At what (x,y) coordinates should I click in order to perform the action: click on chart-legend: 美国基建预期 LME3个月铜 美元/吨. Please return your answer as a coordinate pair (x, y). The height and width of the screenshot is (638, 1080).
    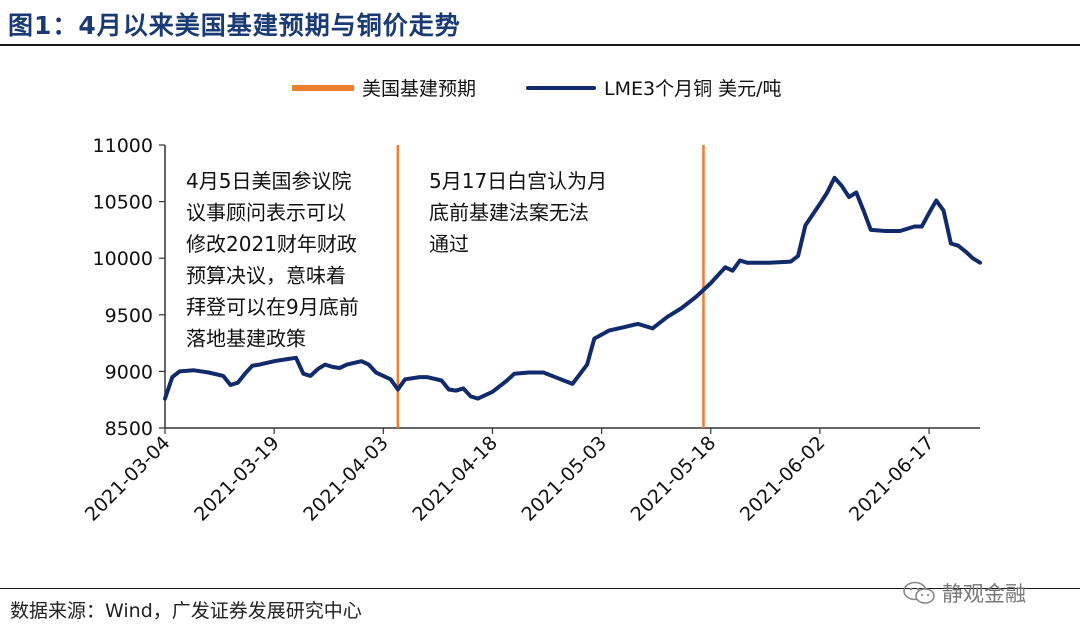
    Looking at the image, I should click on (540, 91).